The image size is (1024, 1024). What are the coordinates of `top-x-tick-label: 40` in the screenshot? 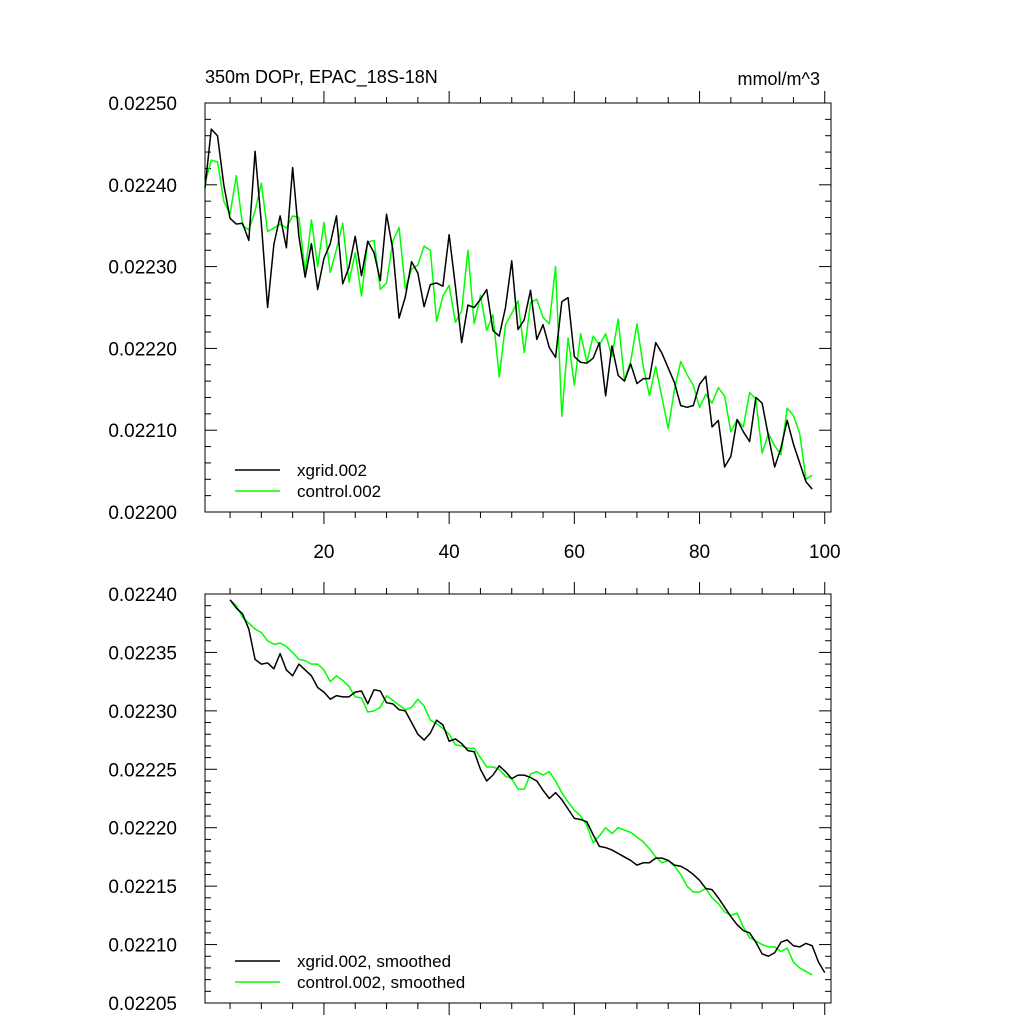 It's located at (449, 552).